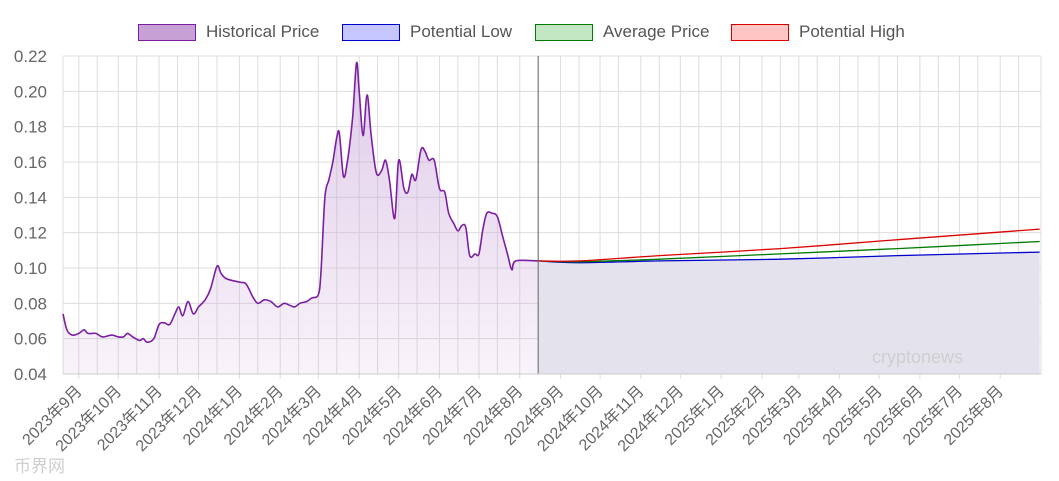  What do you see at coordinates (461, 31) in the screenshot?
I see `legend-label-potential-low: Potential Low` at bounding box center [461, 31].